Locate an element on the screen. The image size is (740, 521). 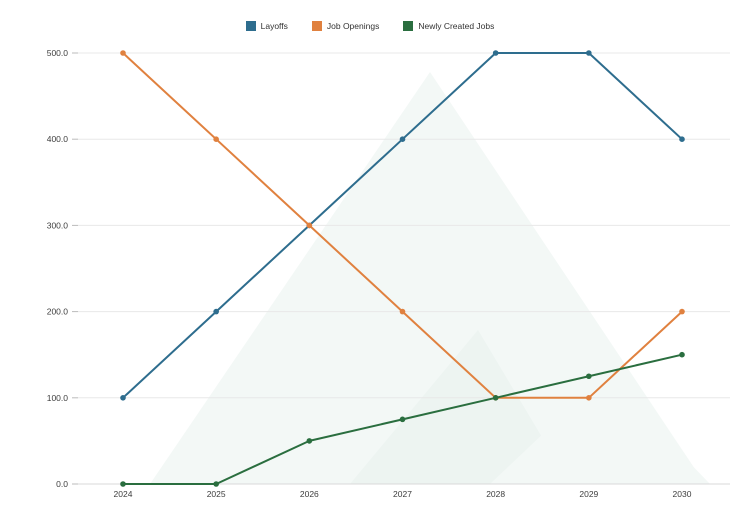
y-tick-label: 500.0 is located at coordinates (58, 53).